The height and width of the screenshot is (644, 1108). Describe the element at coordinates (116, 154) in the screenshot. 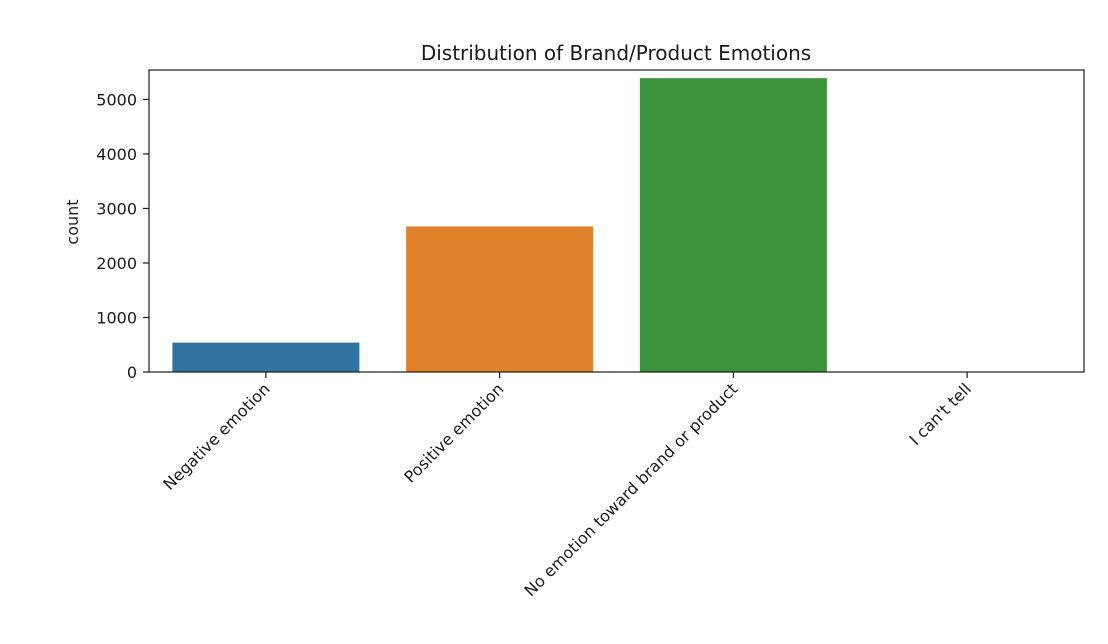

I see `y-tick-label-4: 4000` at that location.